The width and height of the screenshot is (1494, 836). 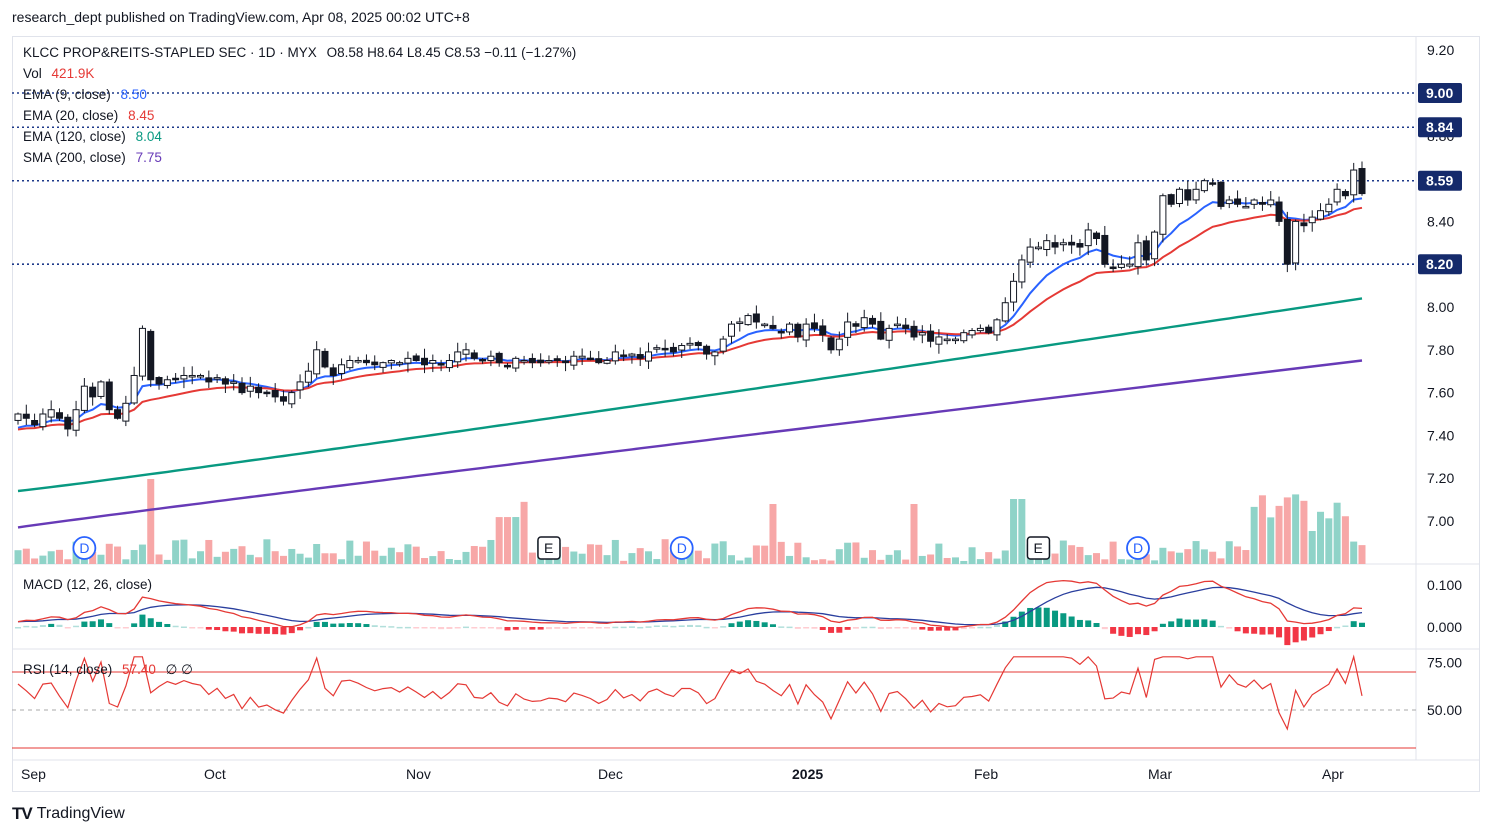 I want to click on price-tick-label: 7.40, so click(x=1440, y=435).